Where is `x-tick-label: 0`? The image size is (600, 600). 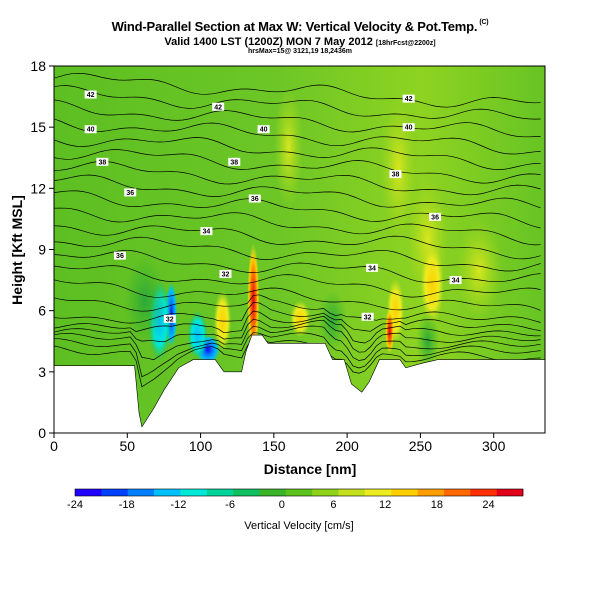
x-tick-label: 0 is located at coordinates (54, 446).